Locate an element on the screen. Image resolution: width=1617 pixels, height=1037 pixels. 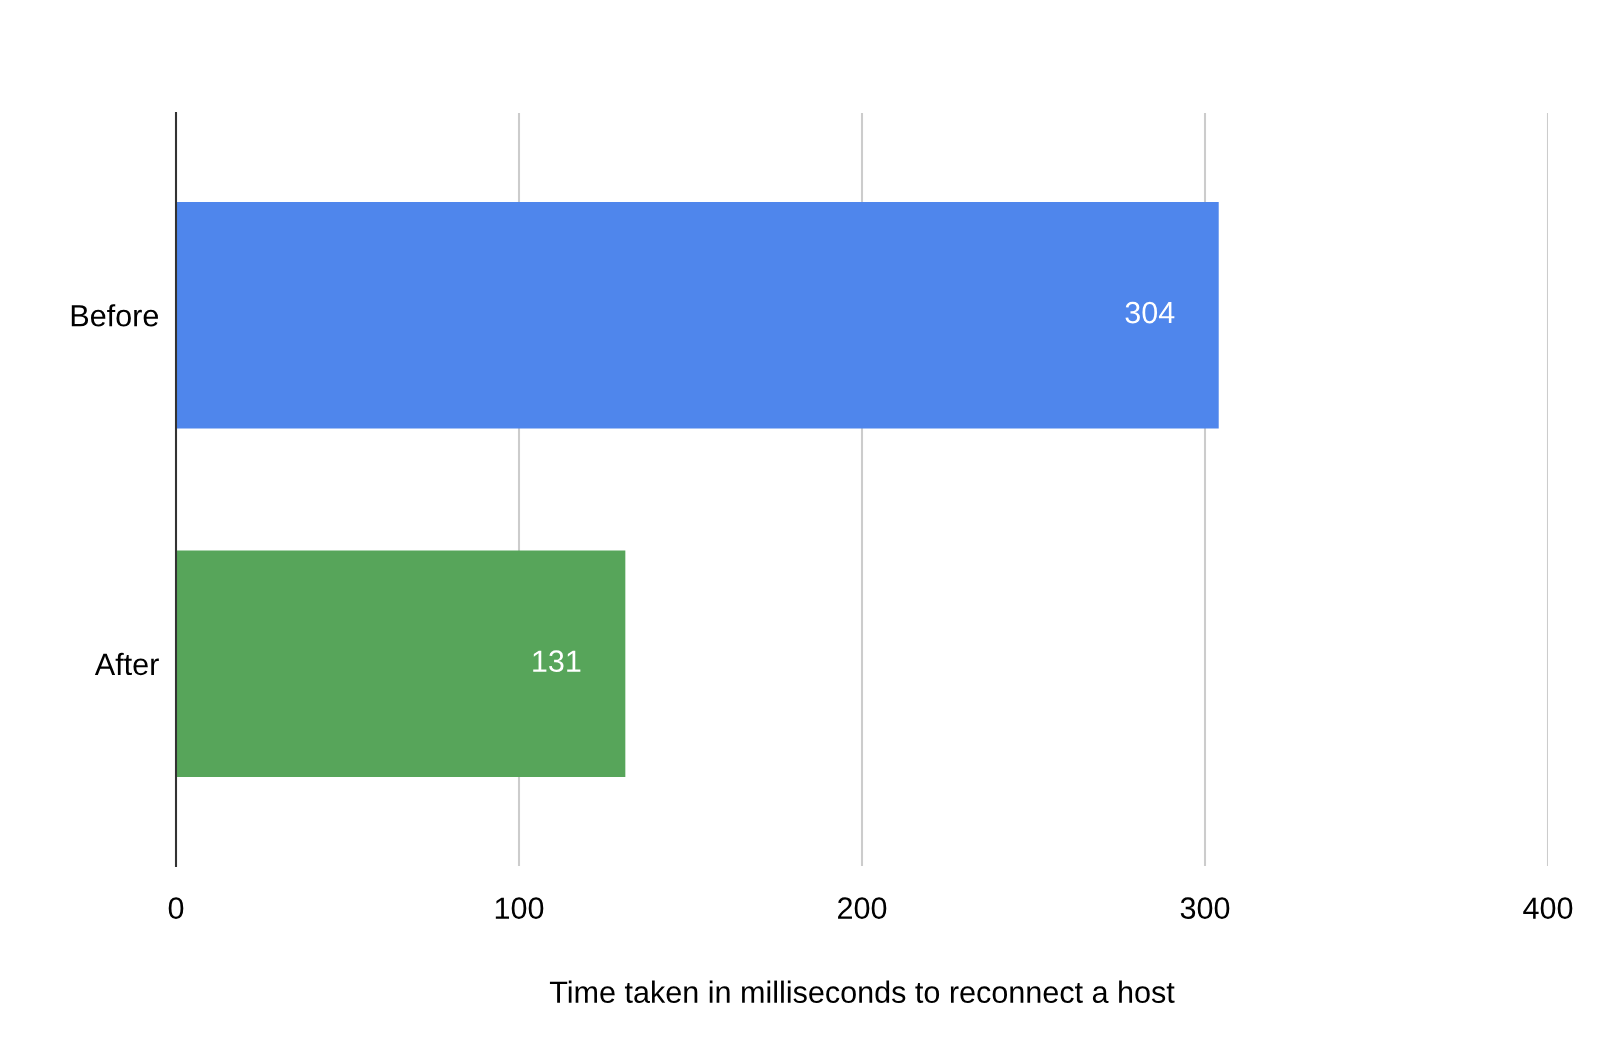
x-tick-label: 200 is located at coordinates (862, 908).